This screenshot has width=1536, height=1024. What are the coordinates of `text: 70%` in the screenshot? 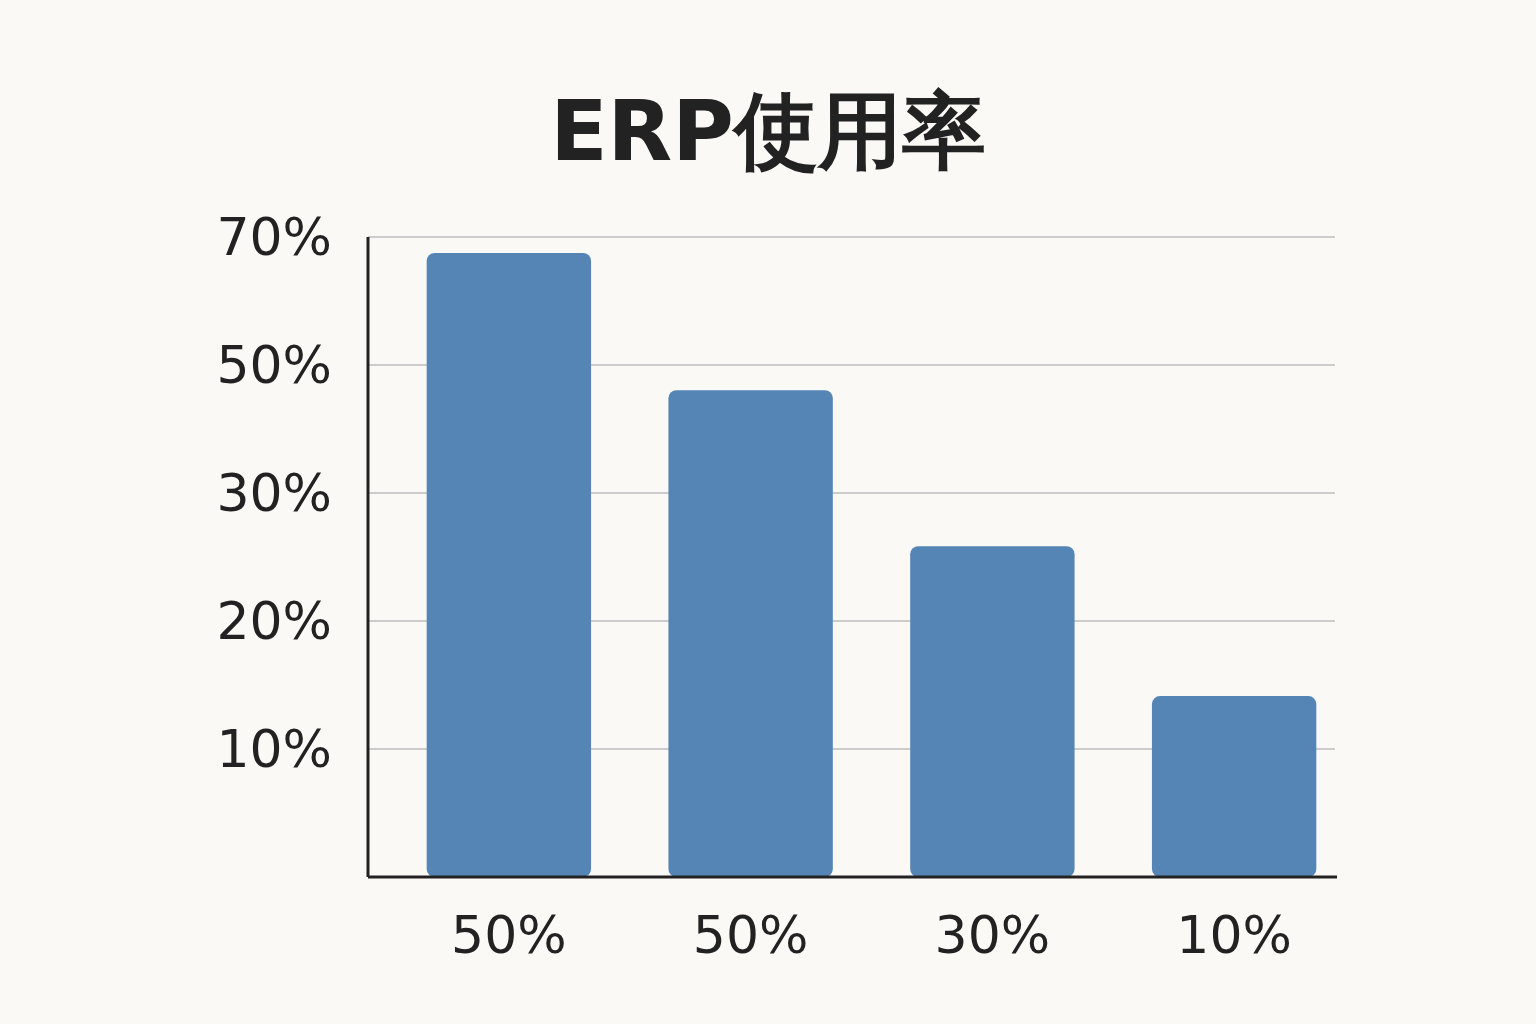 It's located at (274, 237).